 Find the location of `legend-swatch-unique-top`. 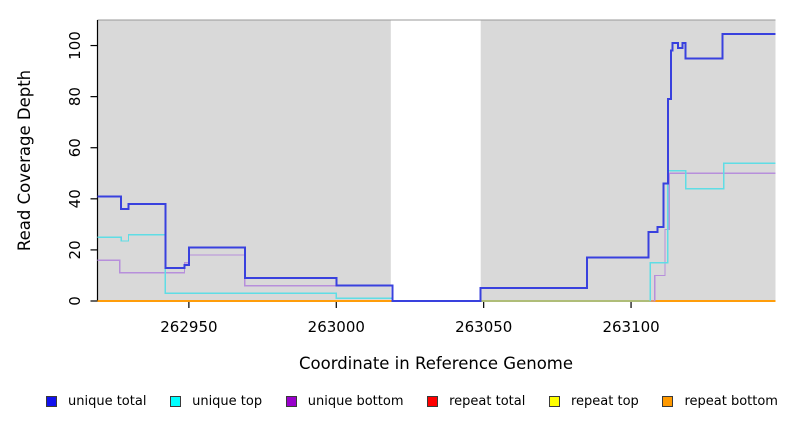

legend-swatch-unique-top is located at coordinates (176, 401).